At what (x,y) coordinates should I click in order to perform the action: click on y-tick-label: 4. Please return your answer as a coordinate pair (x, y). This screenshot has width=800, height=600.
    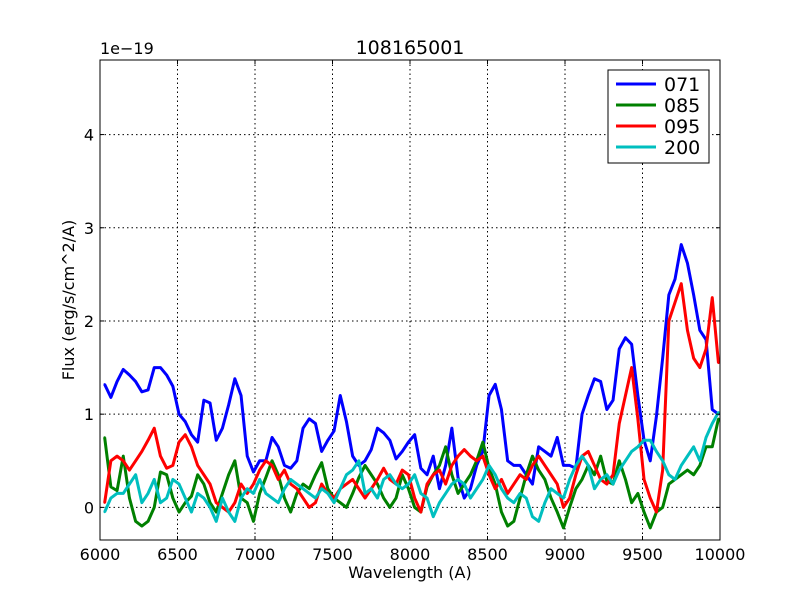
    Looking at the image, I should click on (89, 135).